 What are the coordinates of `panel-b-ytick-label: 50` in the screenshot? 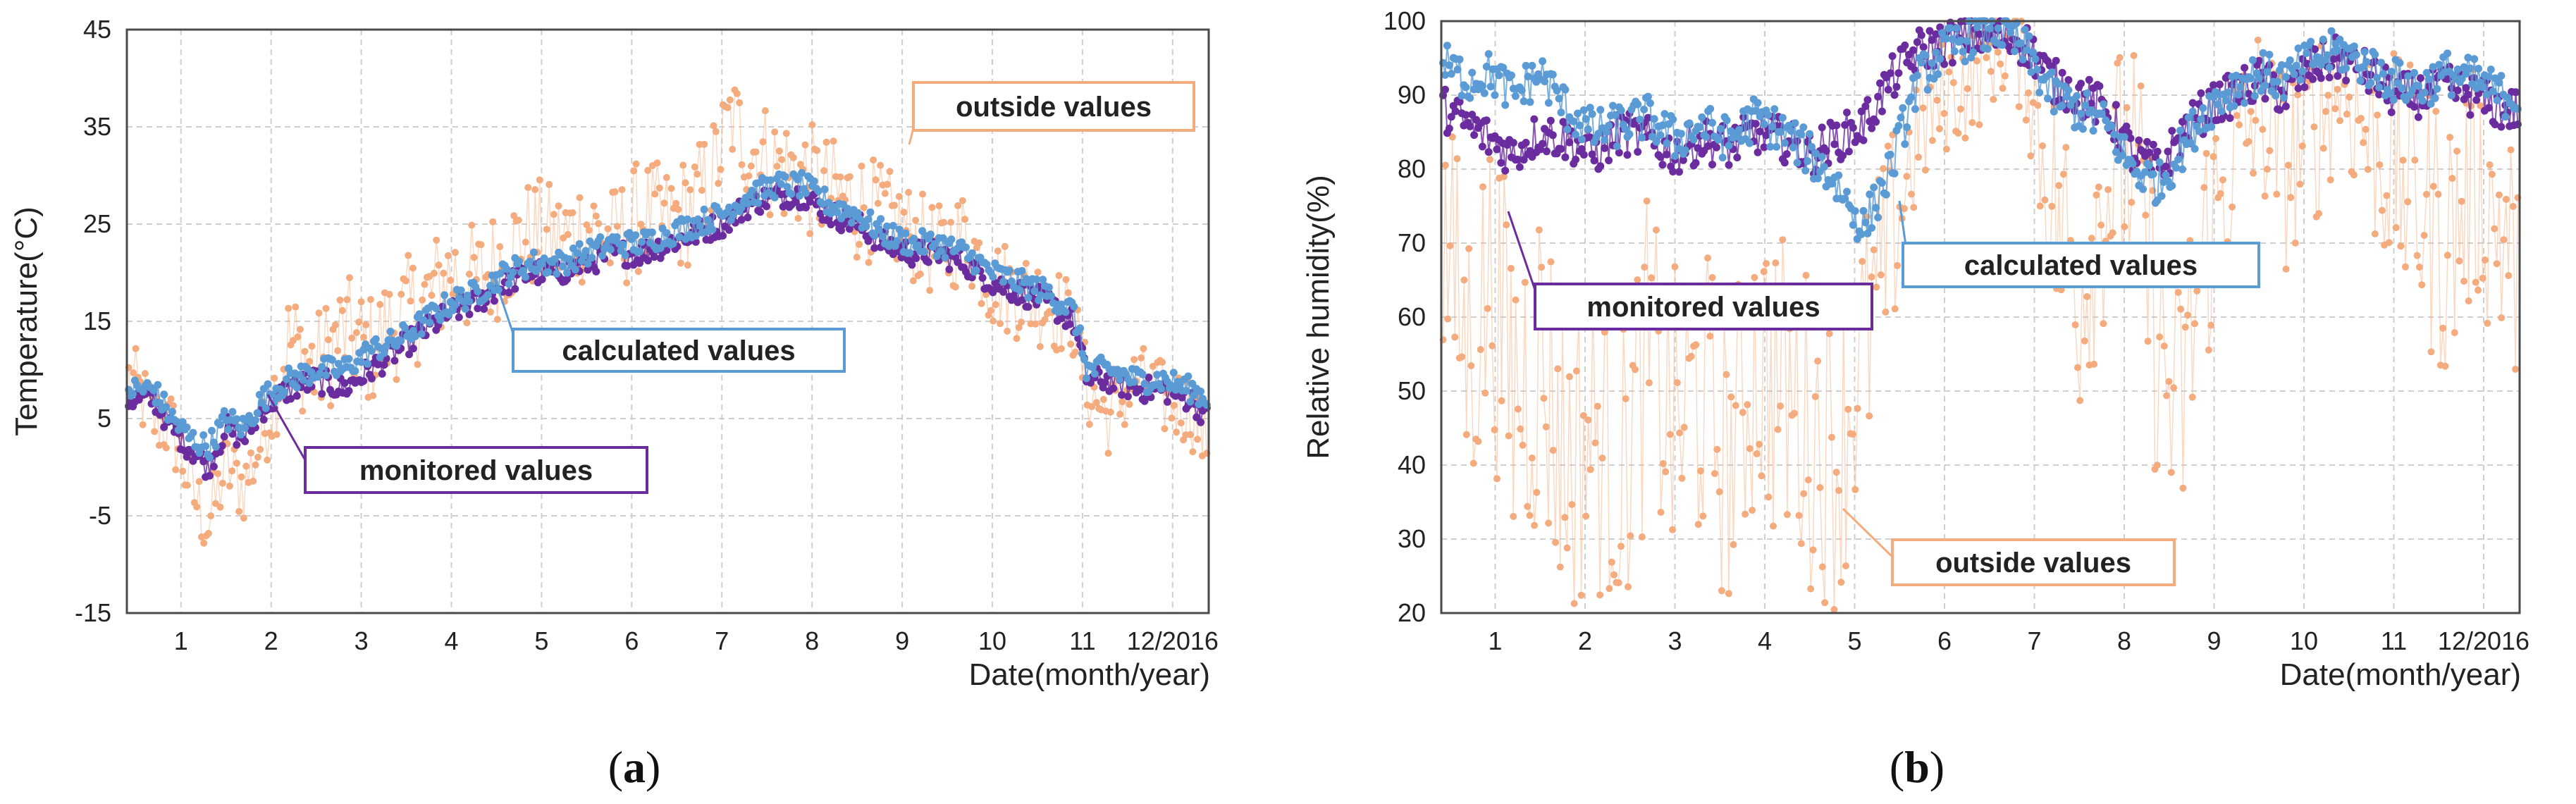 It's located at (1412, 390).